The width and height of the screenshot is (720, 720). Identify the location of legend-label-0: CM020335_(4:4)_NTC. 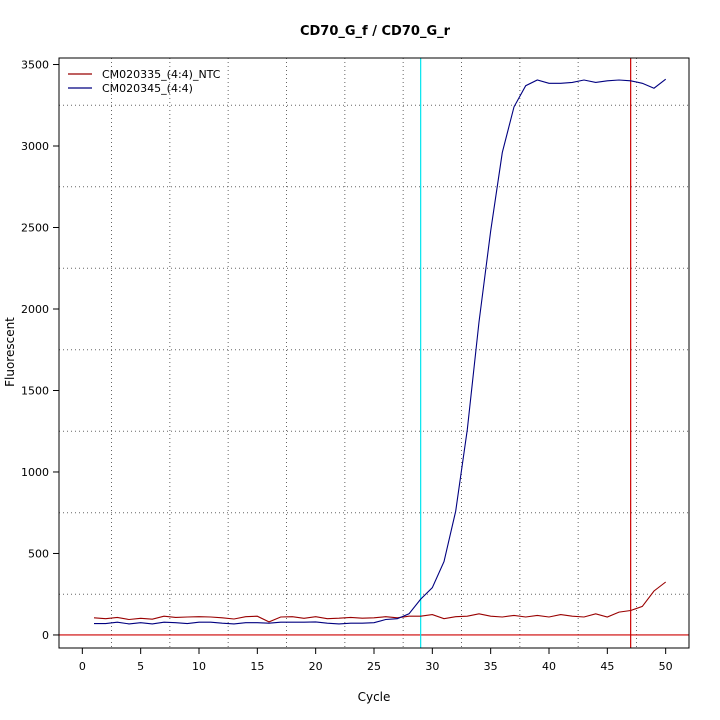
(161, 74).